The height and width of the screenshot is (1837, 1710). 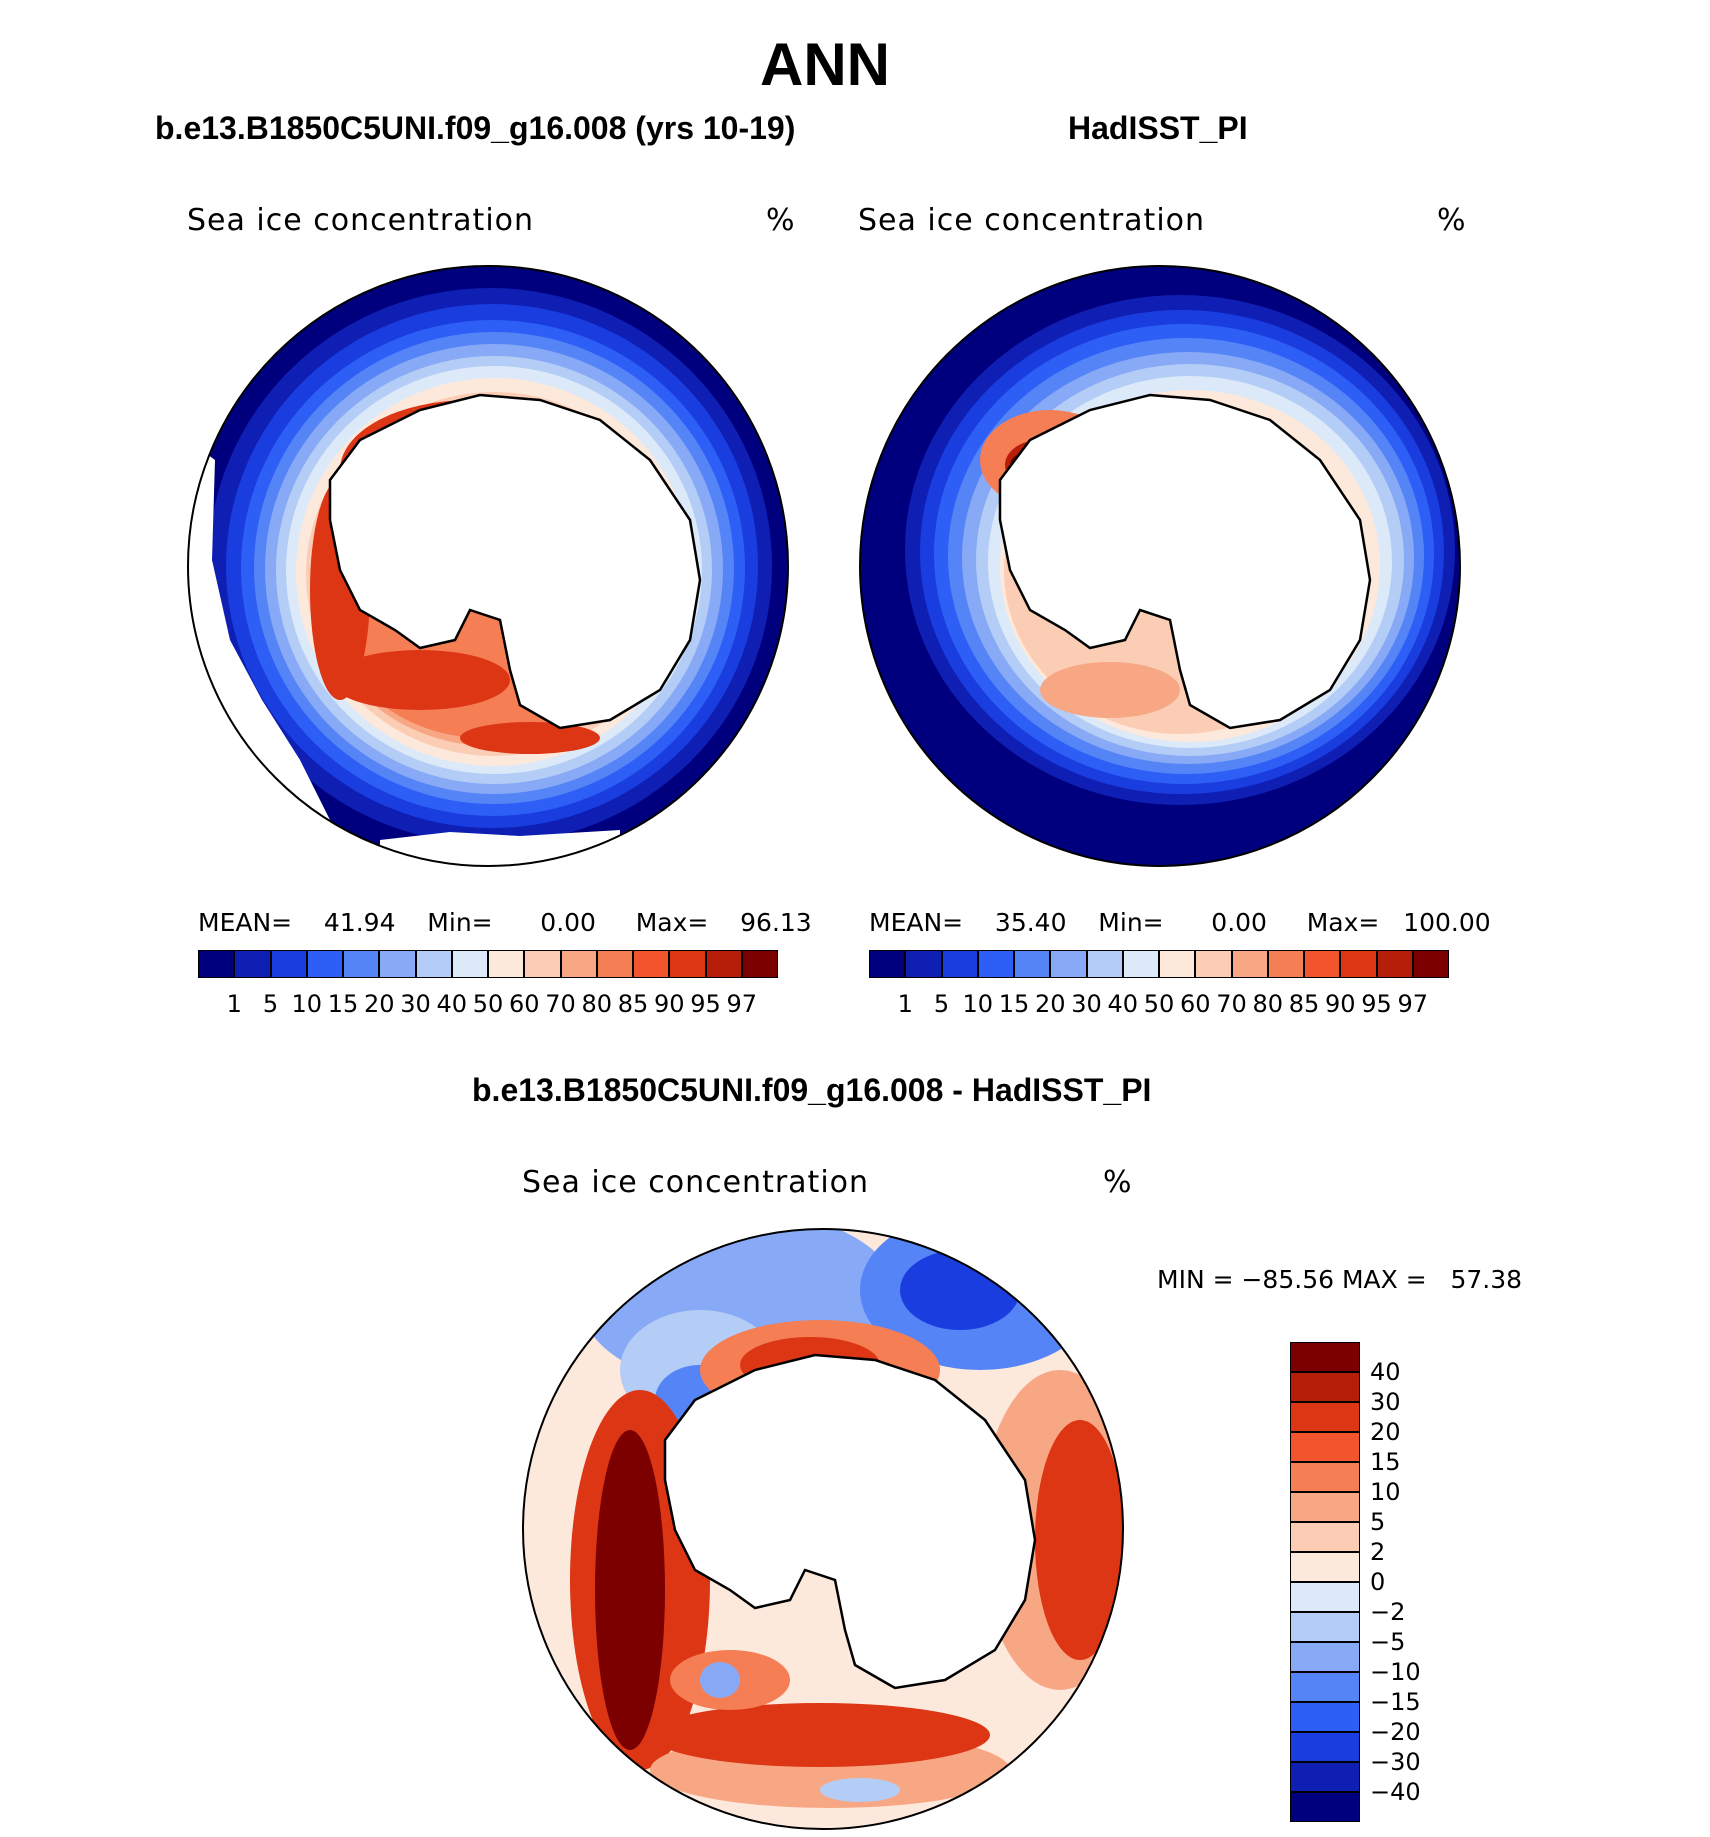 What do you see at coordinates (361, 220) in the screenshot?
I see `panel-1-variable-label: Sea ice concentration` at bounding box center [361, 220].